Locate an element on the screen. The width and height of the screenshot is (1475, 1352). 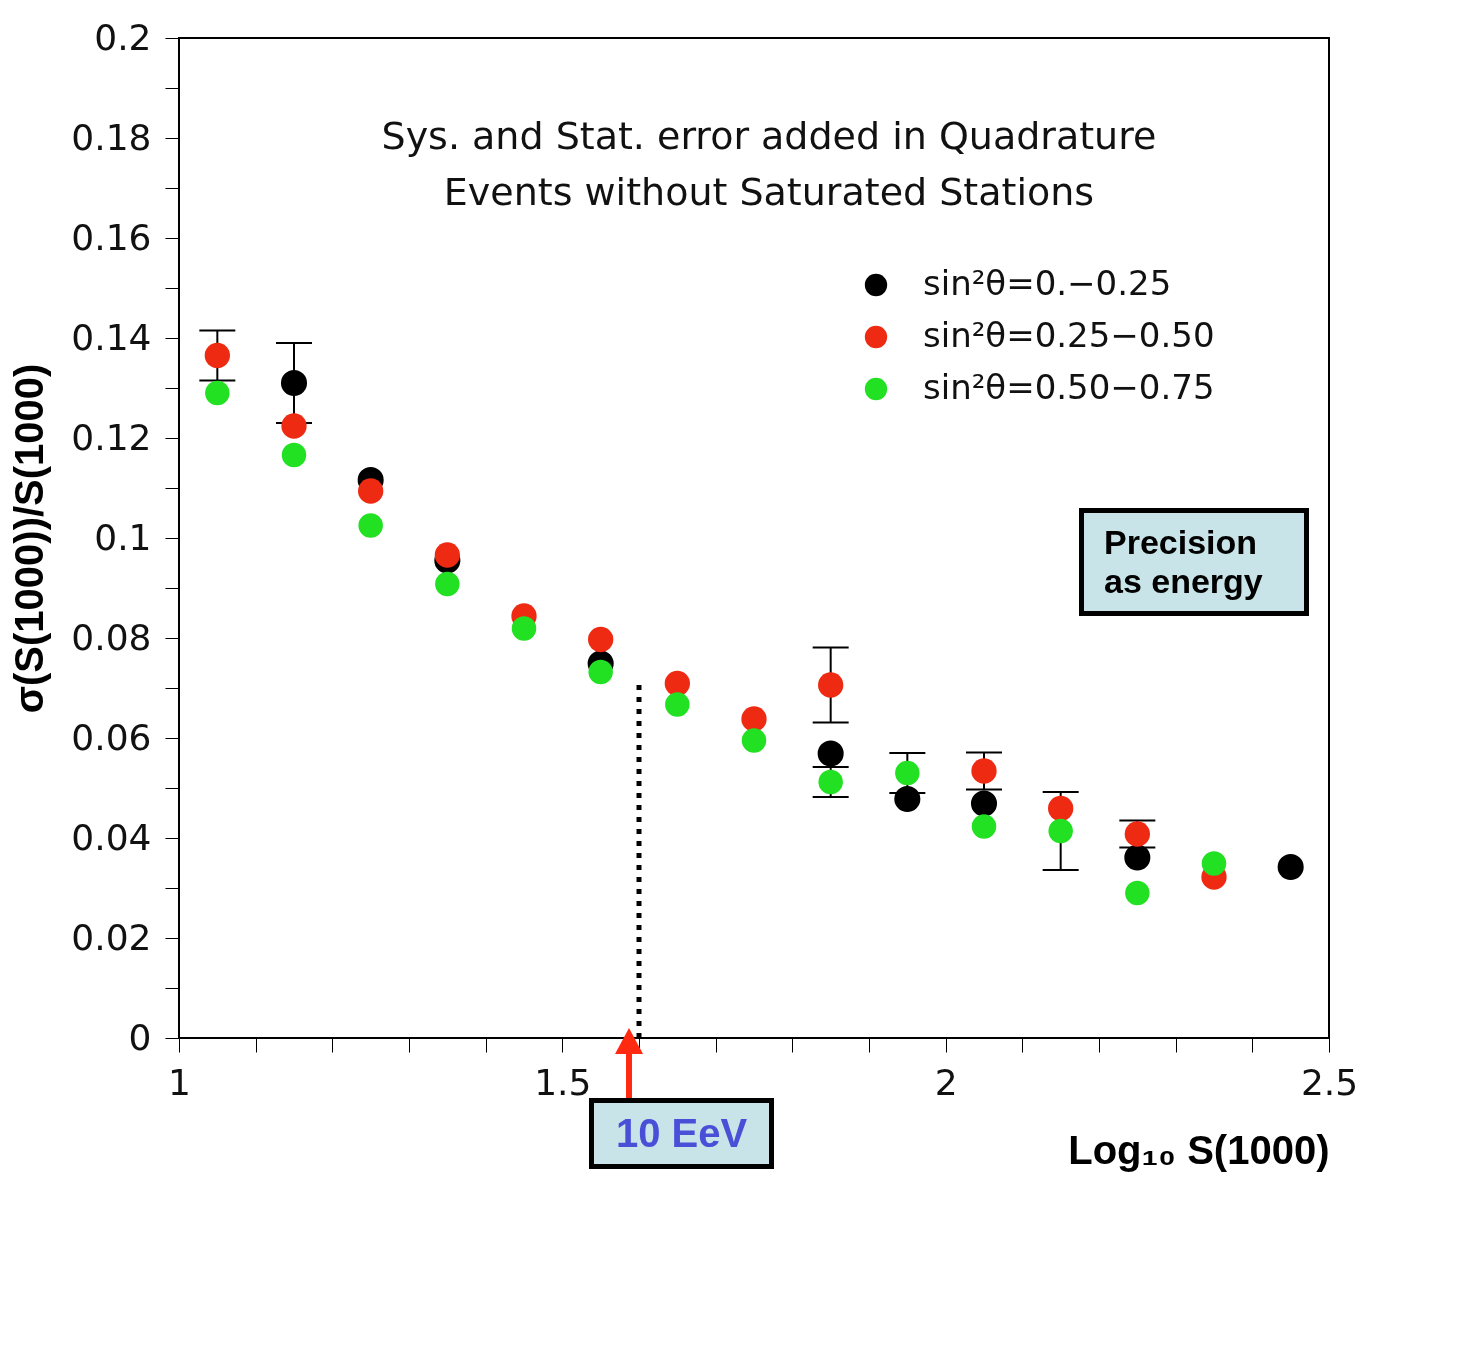
y-tick-label: 0.06 is located at coordinates (111, 737).